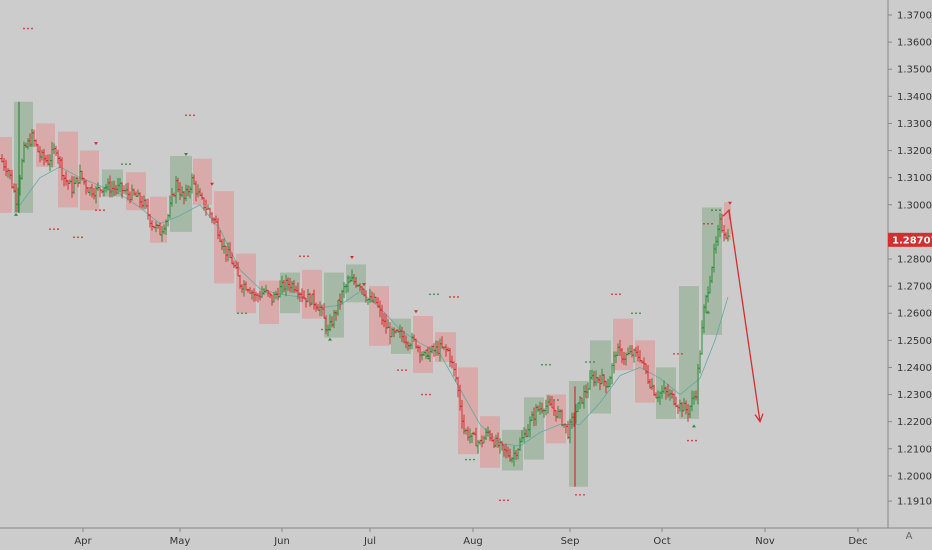 The width and height of the screenshot is (932, 550). What do you see at coordinates (914, 97) in the screenshot?
I see `y-tick-label: 1.34000` at bounding box center [914, 97].